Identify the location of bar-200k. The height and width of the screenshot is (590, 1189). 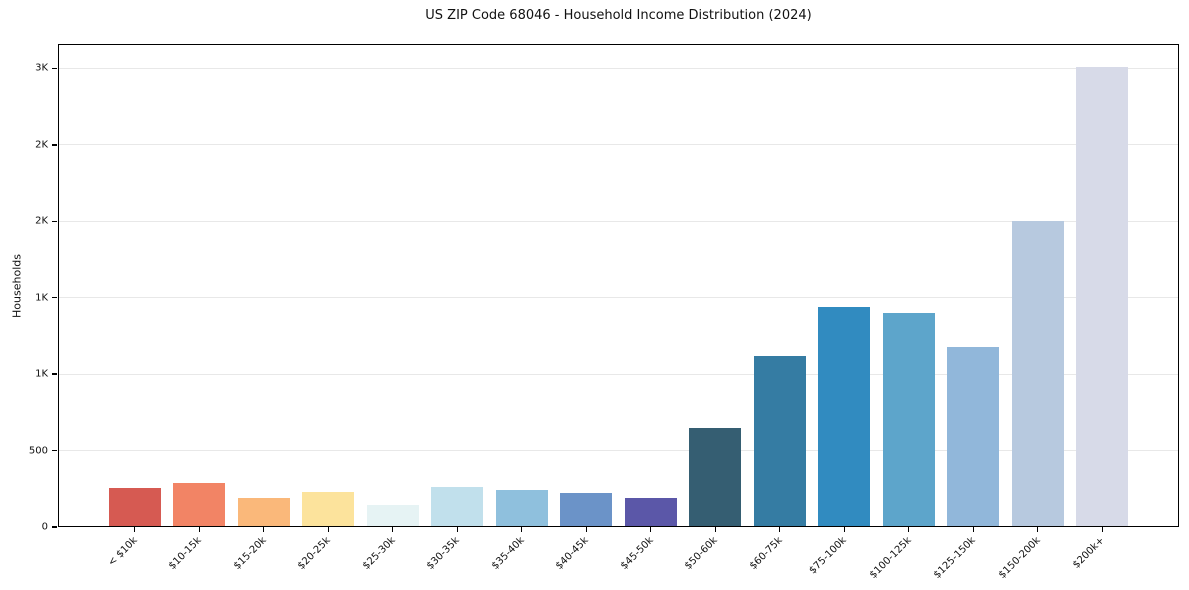
(1102, 296).